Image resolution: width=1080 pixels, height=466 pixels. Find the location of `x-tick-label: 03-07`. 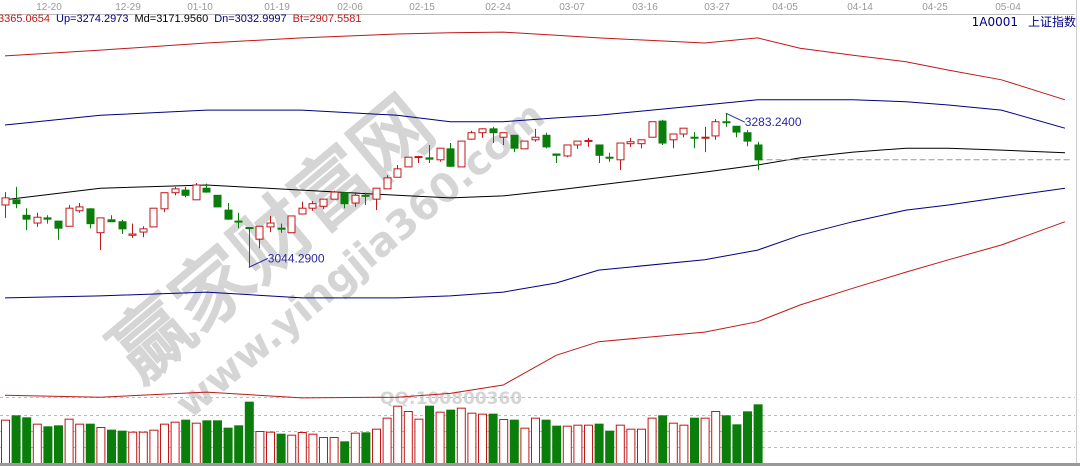

x-tick-label: 03-07 is located at coordinates (572, 7).